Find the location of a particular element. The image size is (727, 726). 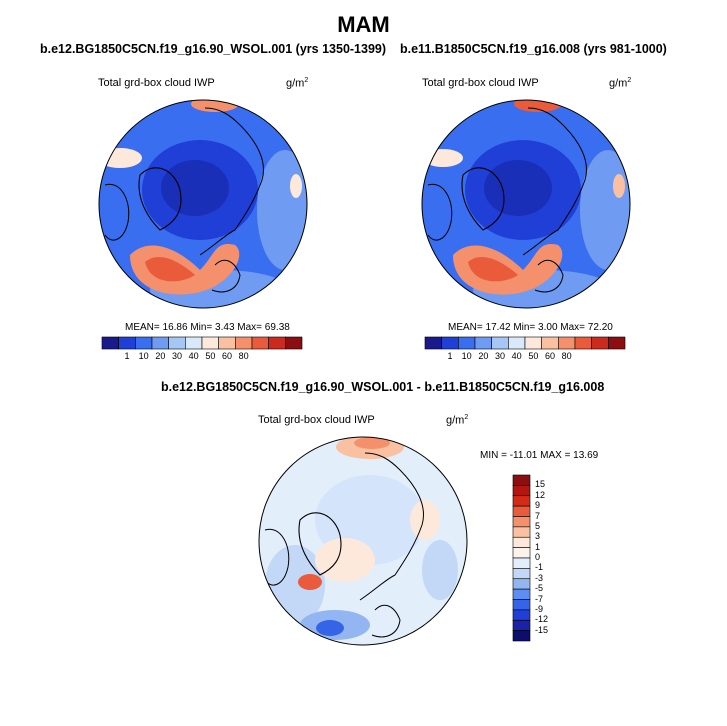

panel-1-map-border is located at coordinates (203, 204).